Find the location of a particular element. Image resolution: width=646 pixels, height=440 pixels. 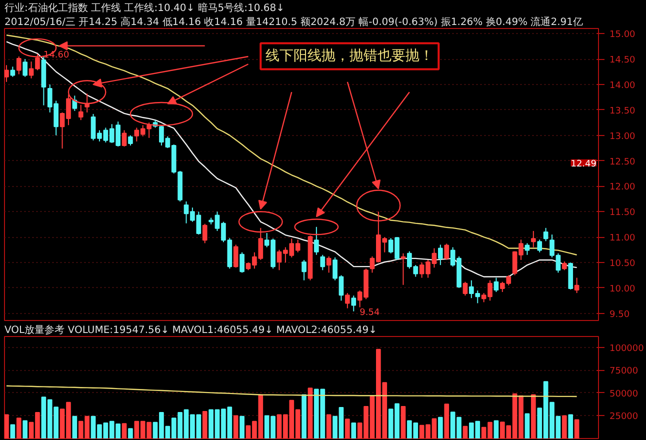

y-tick-label: 75000 is located at coordinates (624, 371).